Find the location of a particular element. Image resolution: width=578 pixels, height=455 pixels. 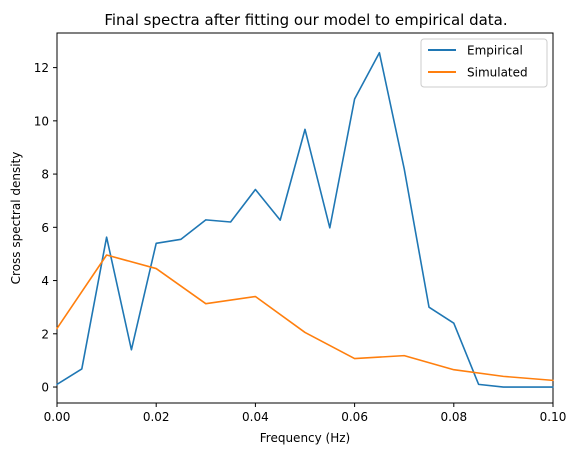

y-tick-label: 2 is located at coordinates (45, 334).